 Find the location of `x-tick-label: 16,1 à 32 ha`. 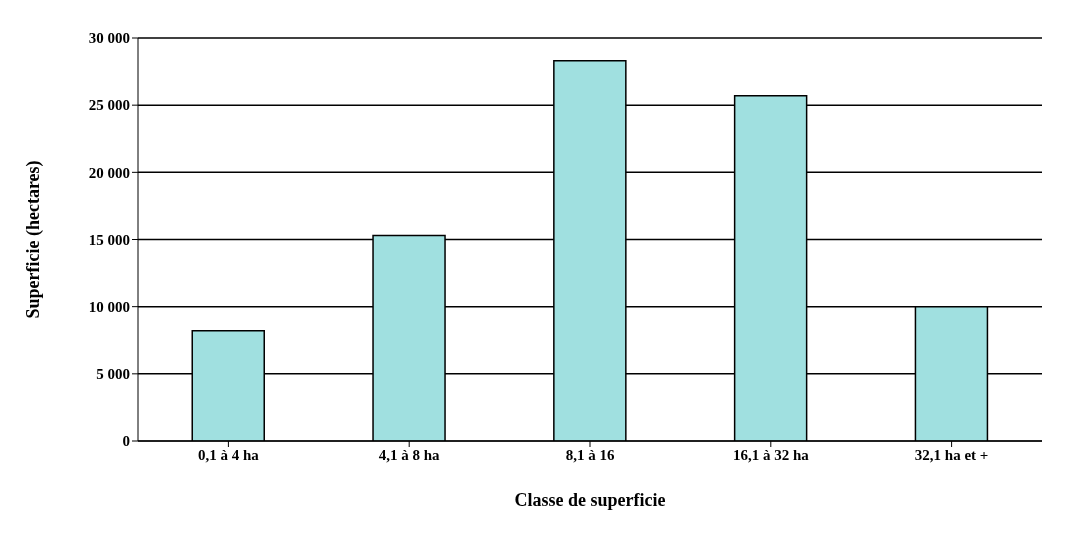

x-tick-label: 16,1 à 32 ha is located at coordinates (771, 454).